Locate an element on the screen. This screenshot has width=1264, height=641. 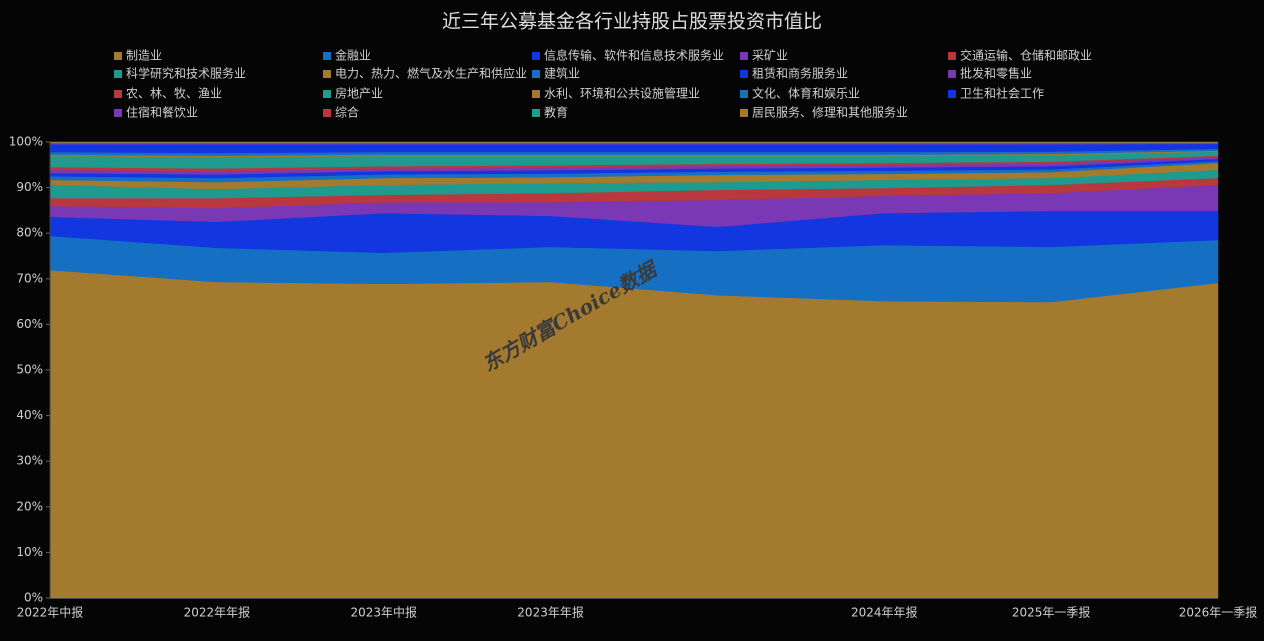
y-tick-label: 20% is located at coordinates (29, 506).